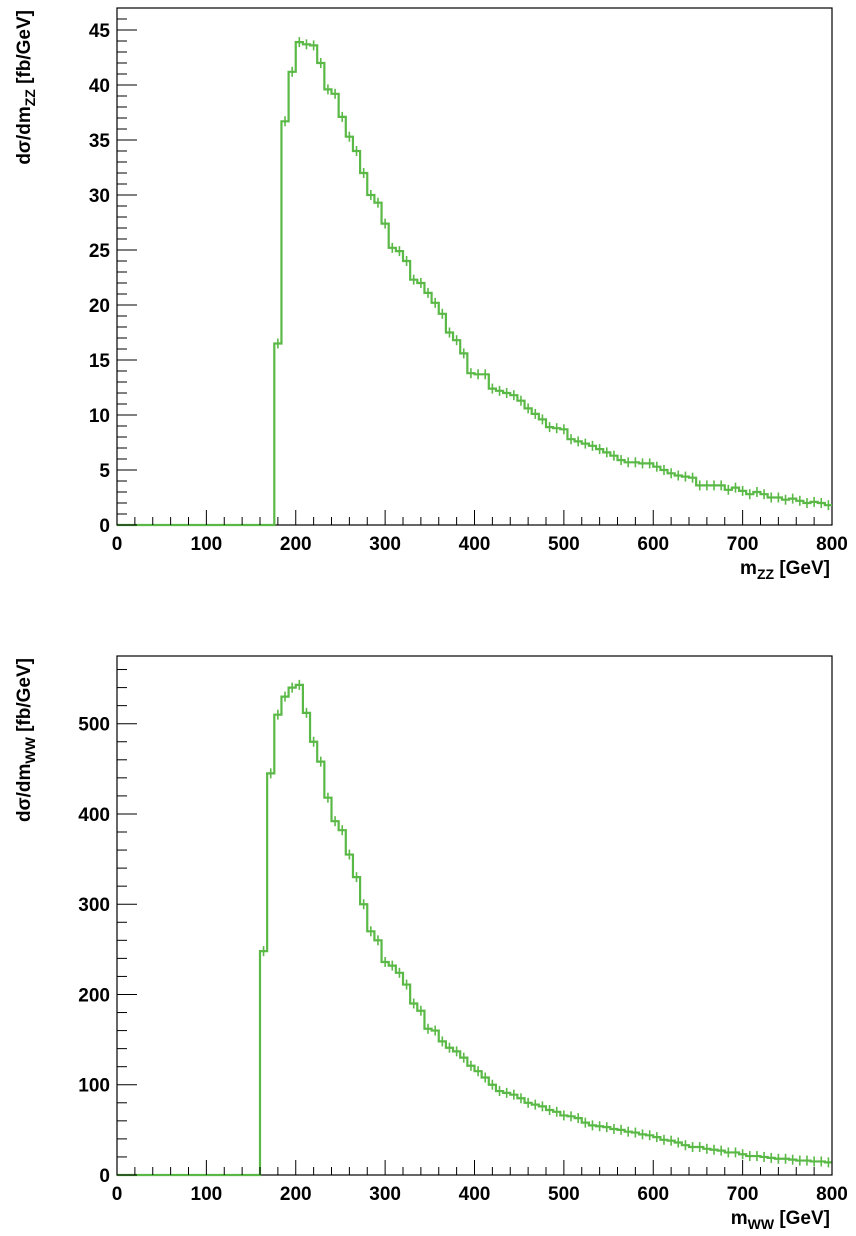 This screenshot has width=856, height=1236. I want to click on y-tick-label: 45, so click(100, 31).